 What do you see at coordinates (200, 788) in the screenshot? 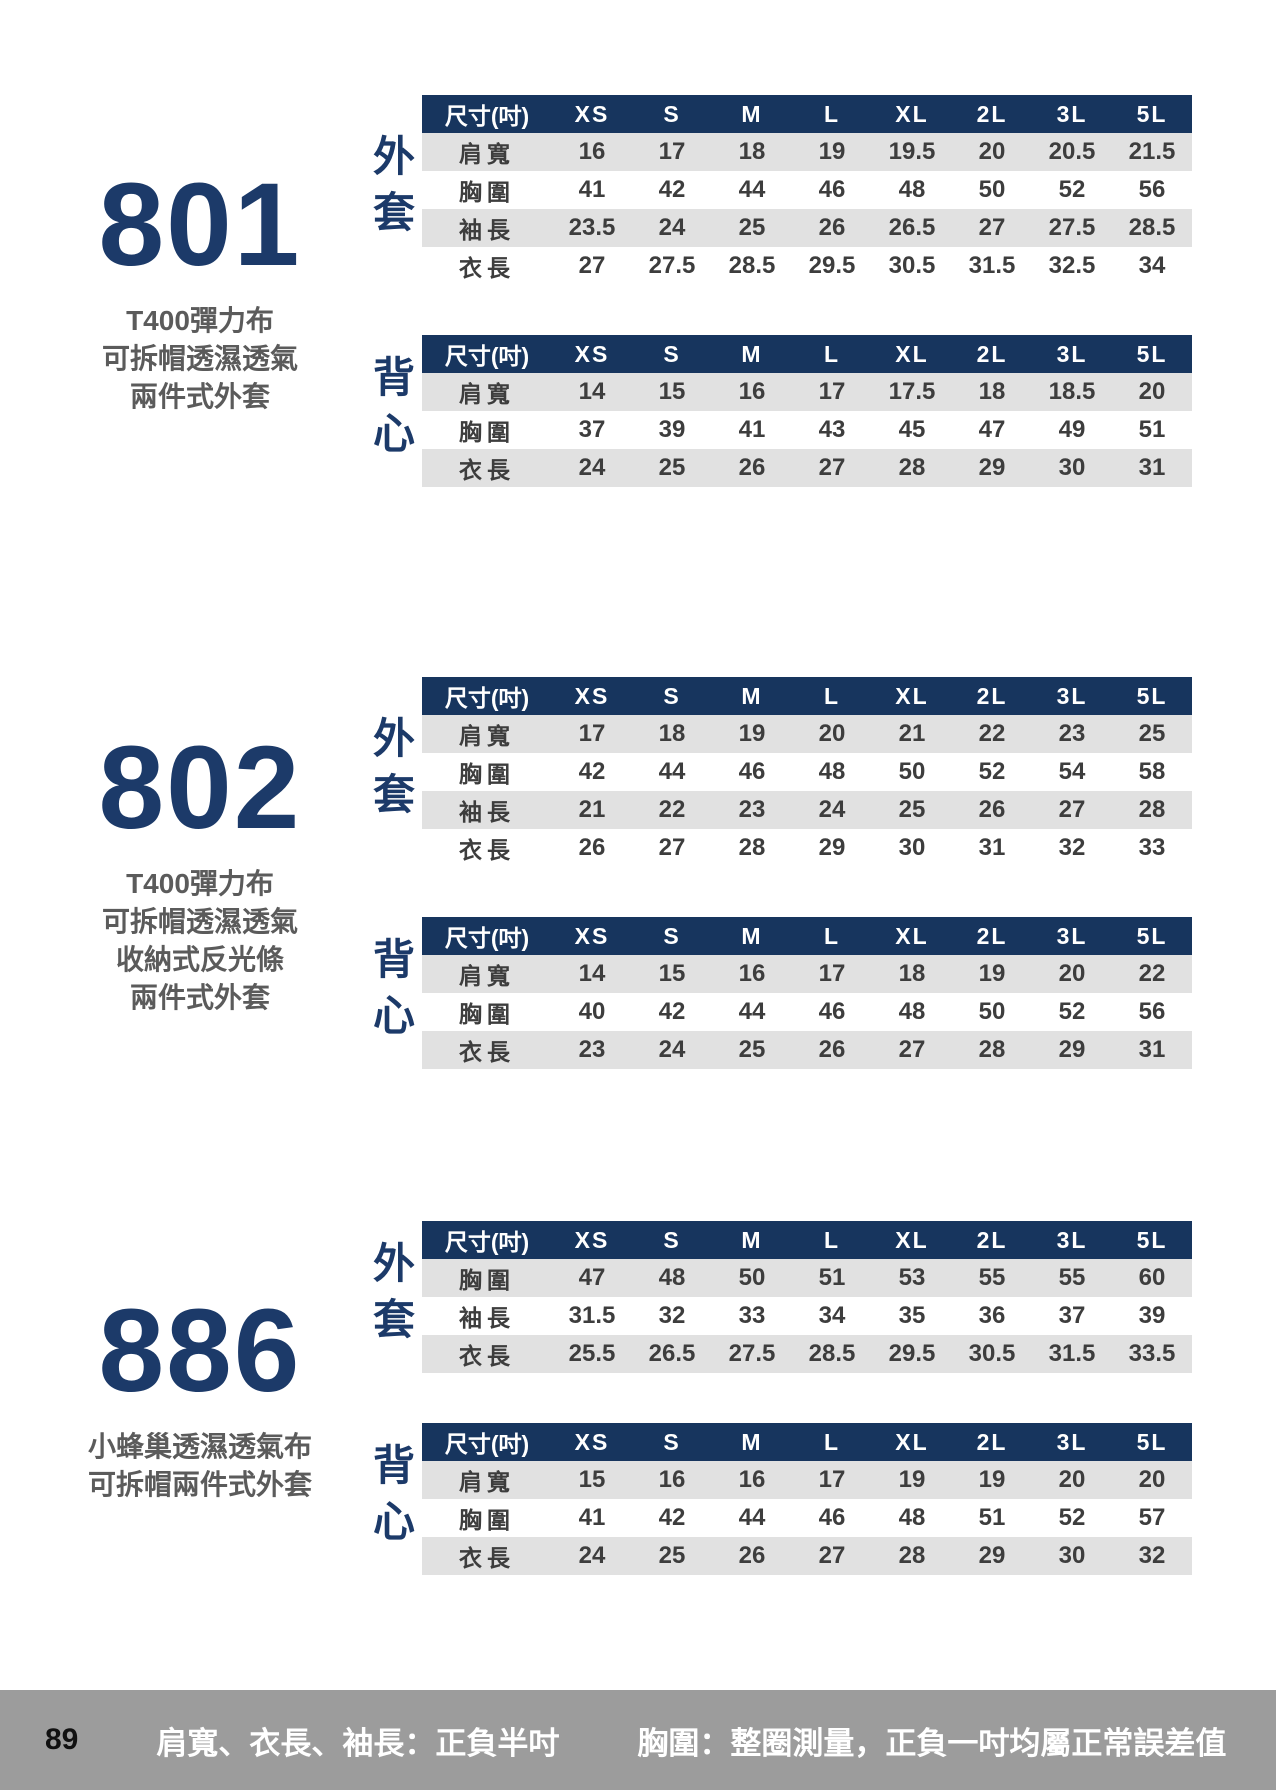
I see `product-code: 802` at bounding box center [200, 788].